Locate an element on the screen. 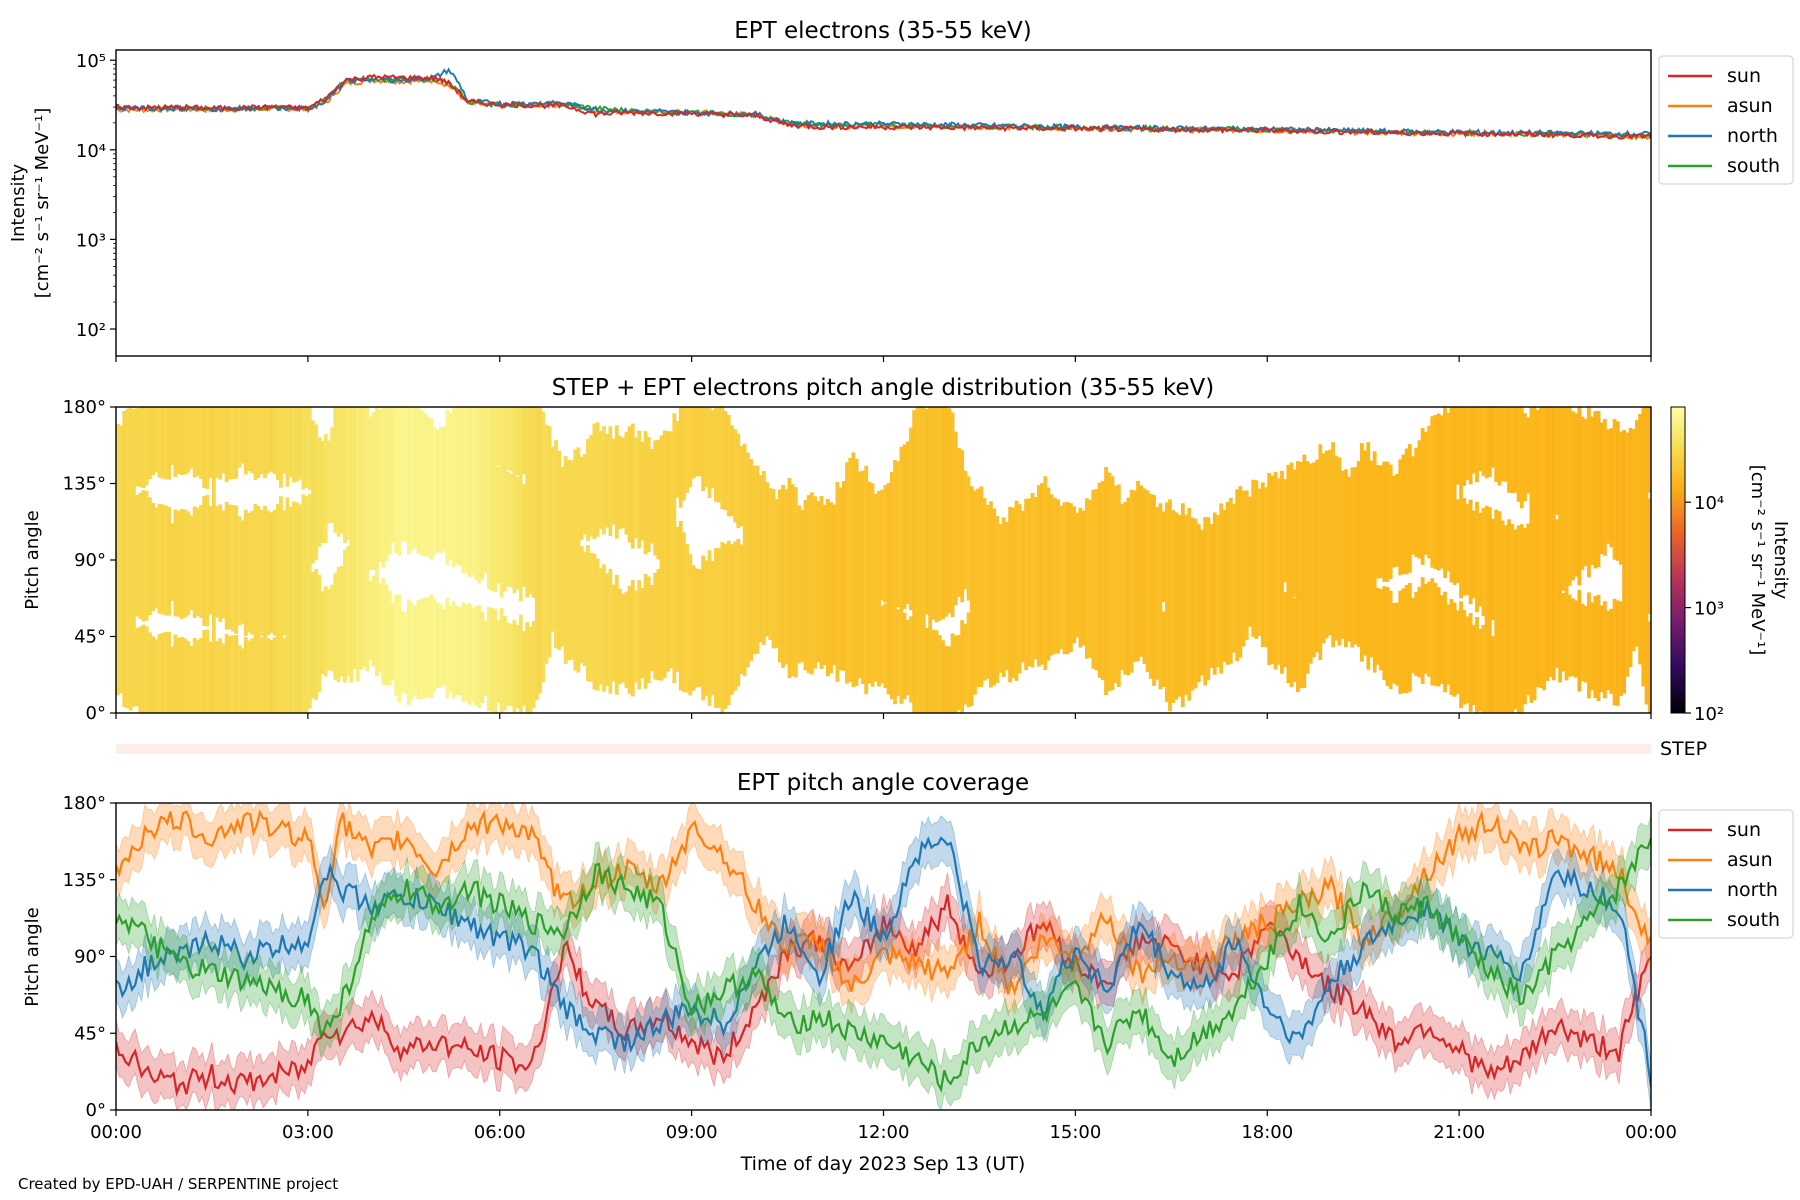 Image resolution: width=1800 pixels, height=1200 pixels. step-strip is located at coordinates (883, 749).